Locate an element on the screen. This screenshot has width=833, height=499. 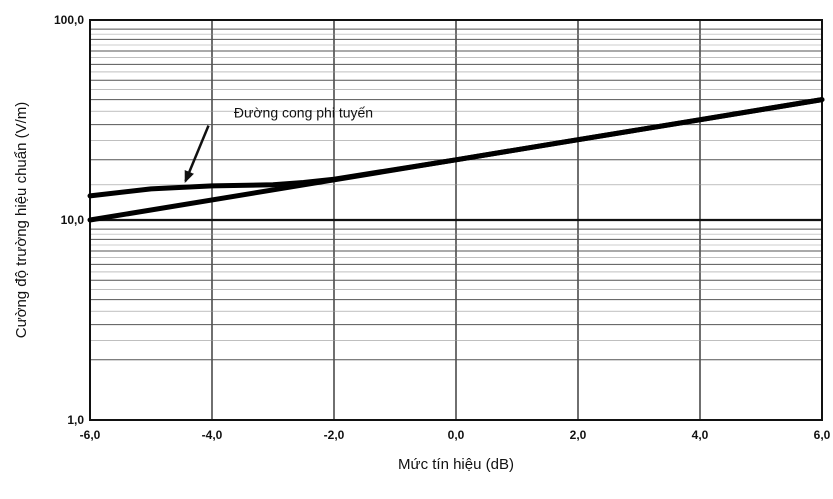
y-tick-labels: 1,0 10,0 100,0 is located at coordinates (69, 220).